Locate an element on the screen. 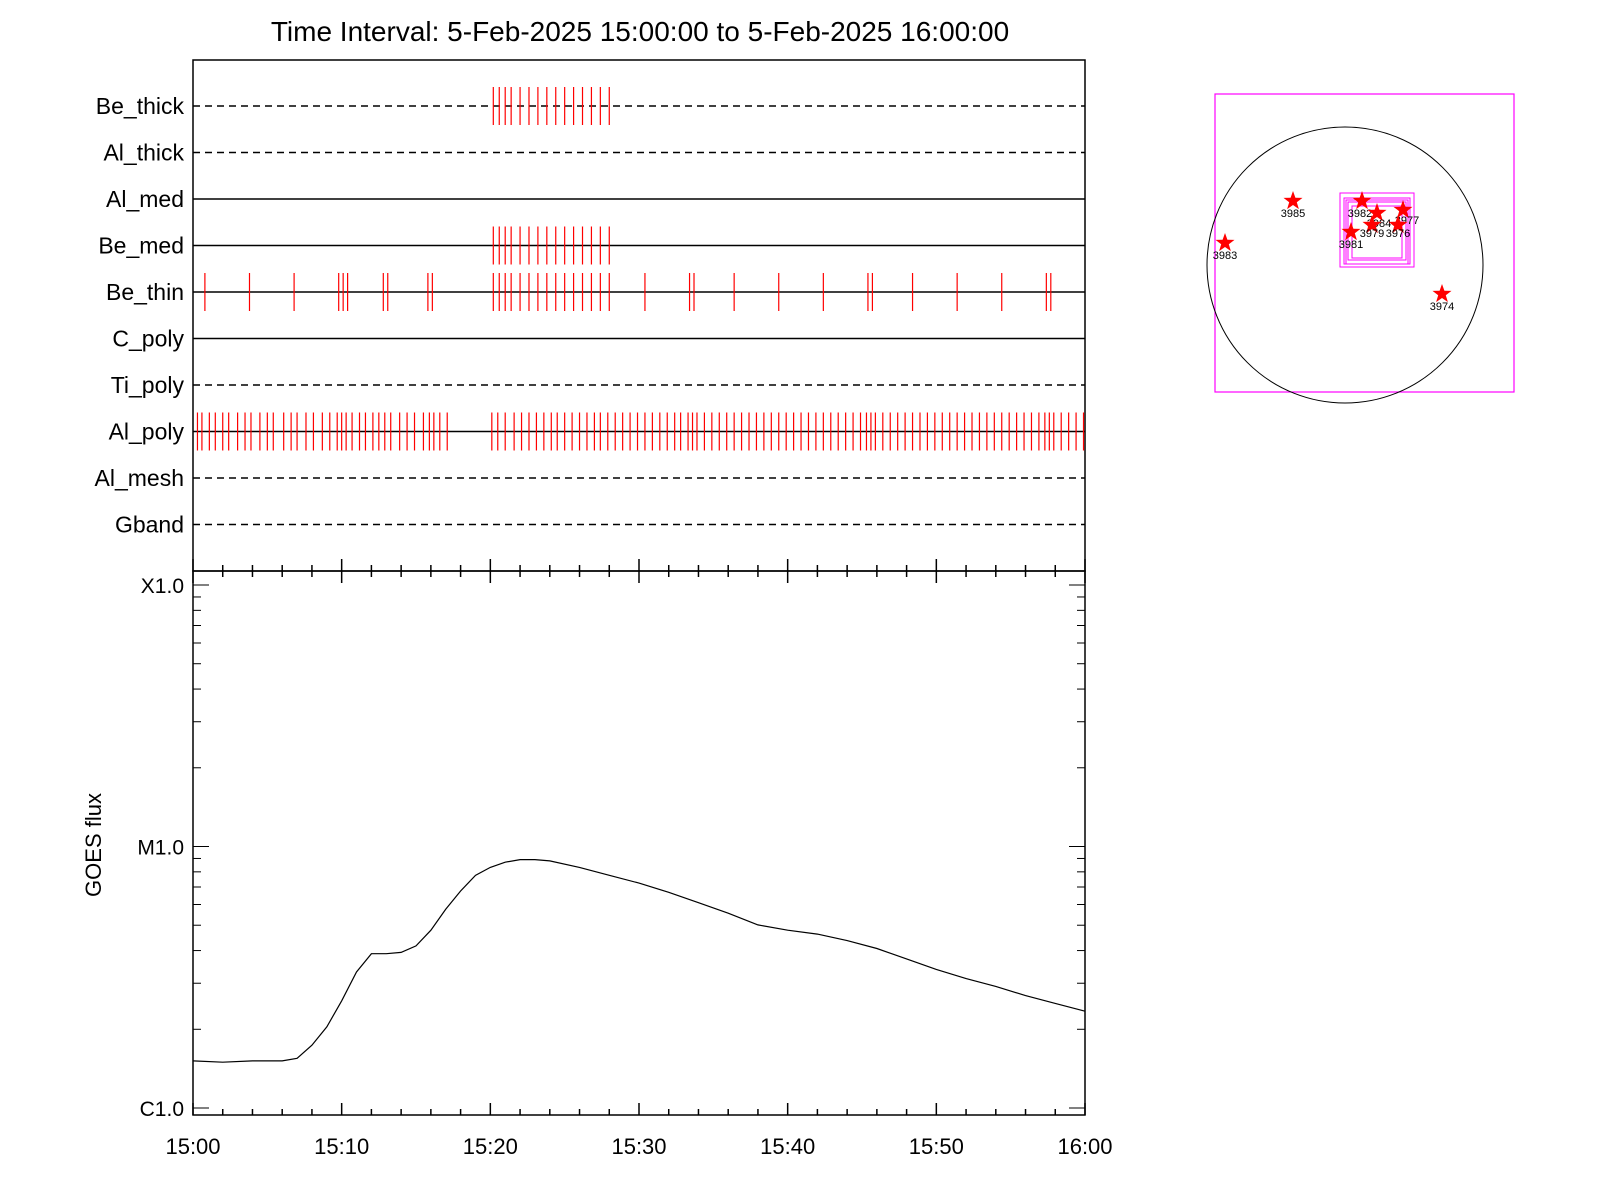  flux-x-ticks: 15:00 15:10 15:20 15:30 15:40 15:50 16:00 is located at coordinates (639, 1131).